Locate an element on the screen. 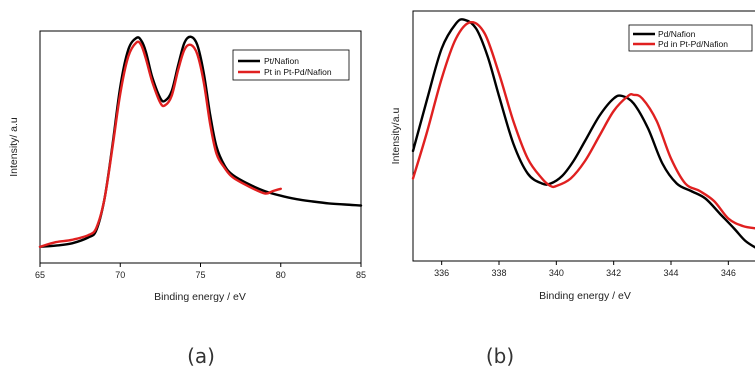 This screenshot has width=755, height=374. x-tick-label-b-3: 342 is located at coordinates (613, 273).